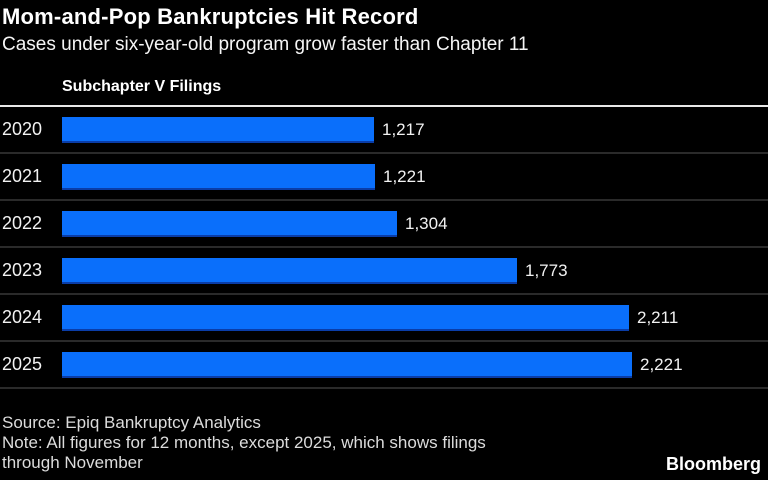 The width and height of the screenshot is (768, 480). I want to click on value-label-2022: 1,304, so click(426, 223).